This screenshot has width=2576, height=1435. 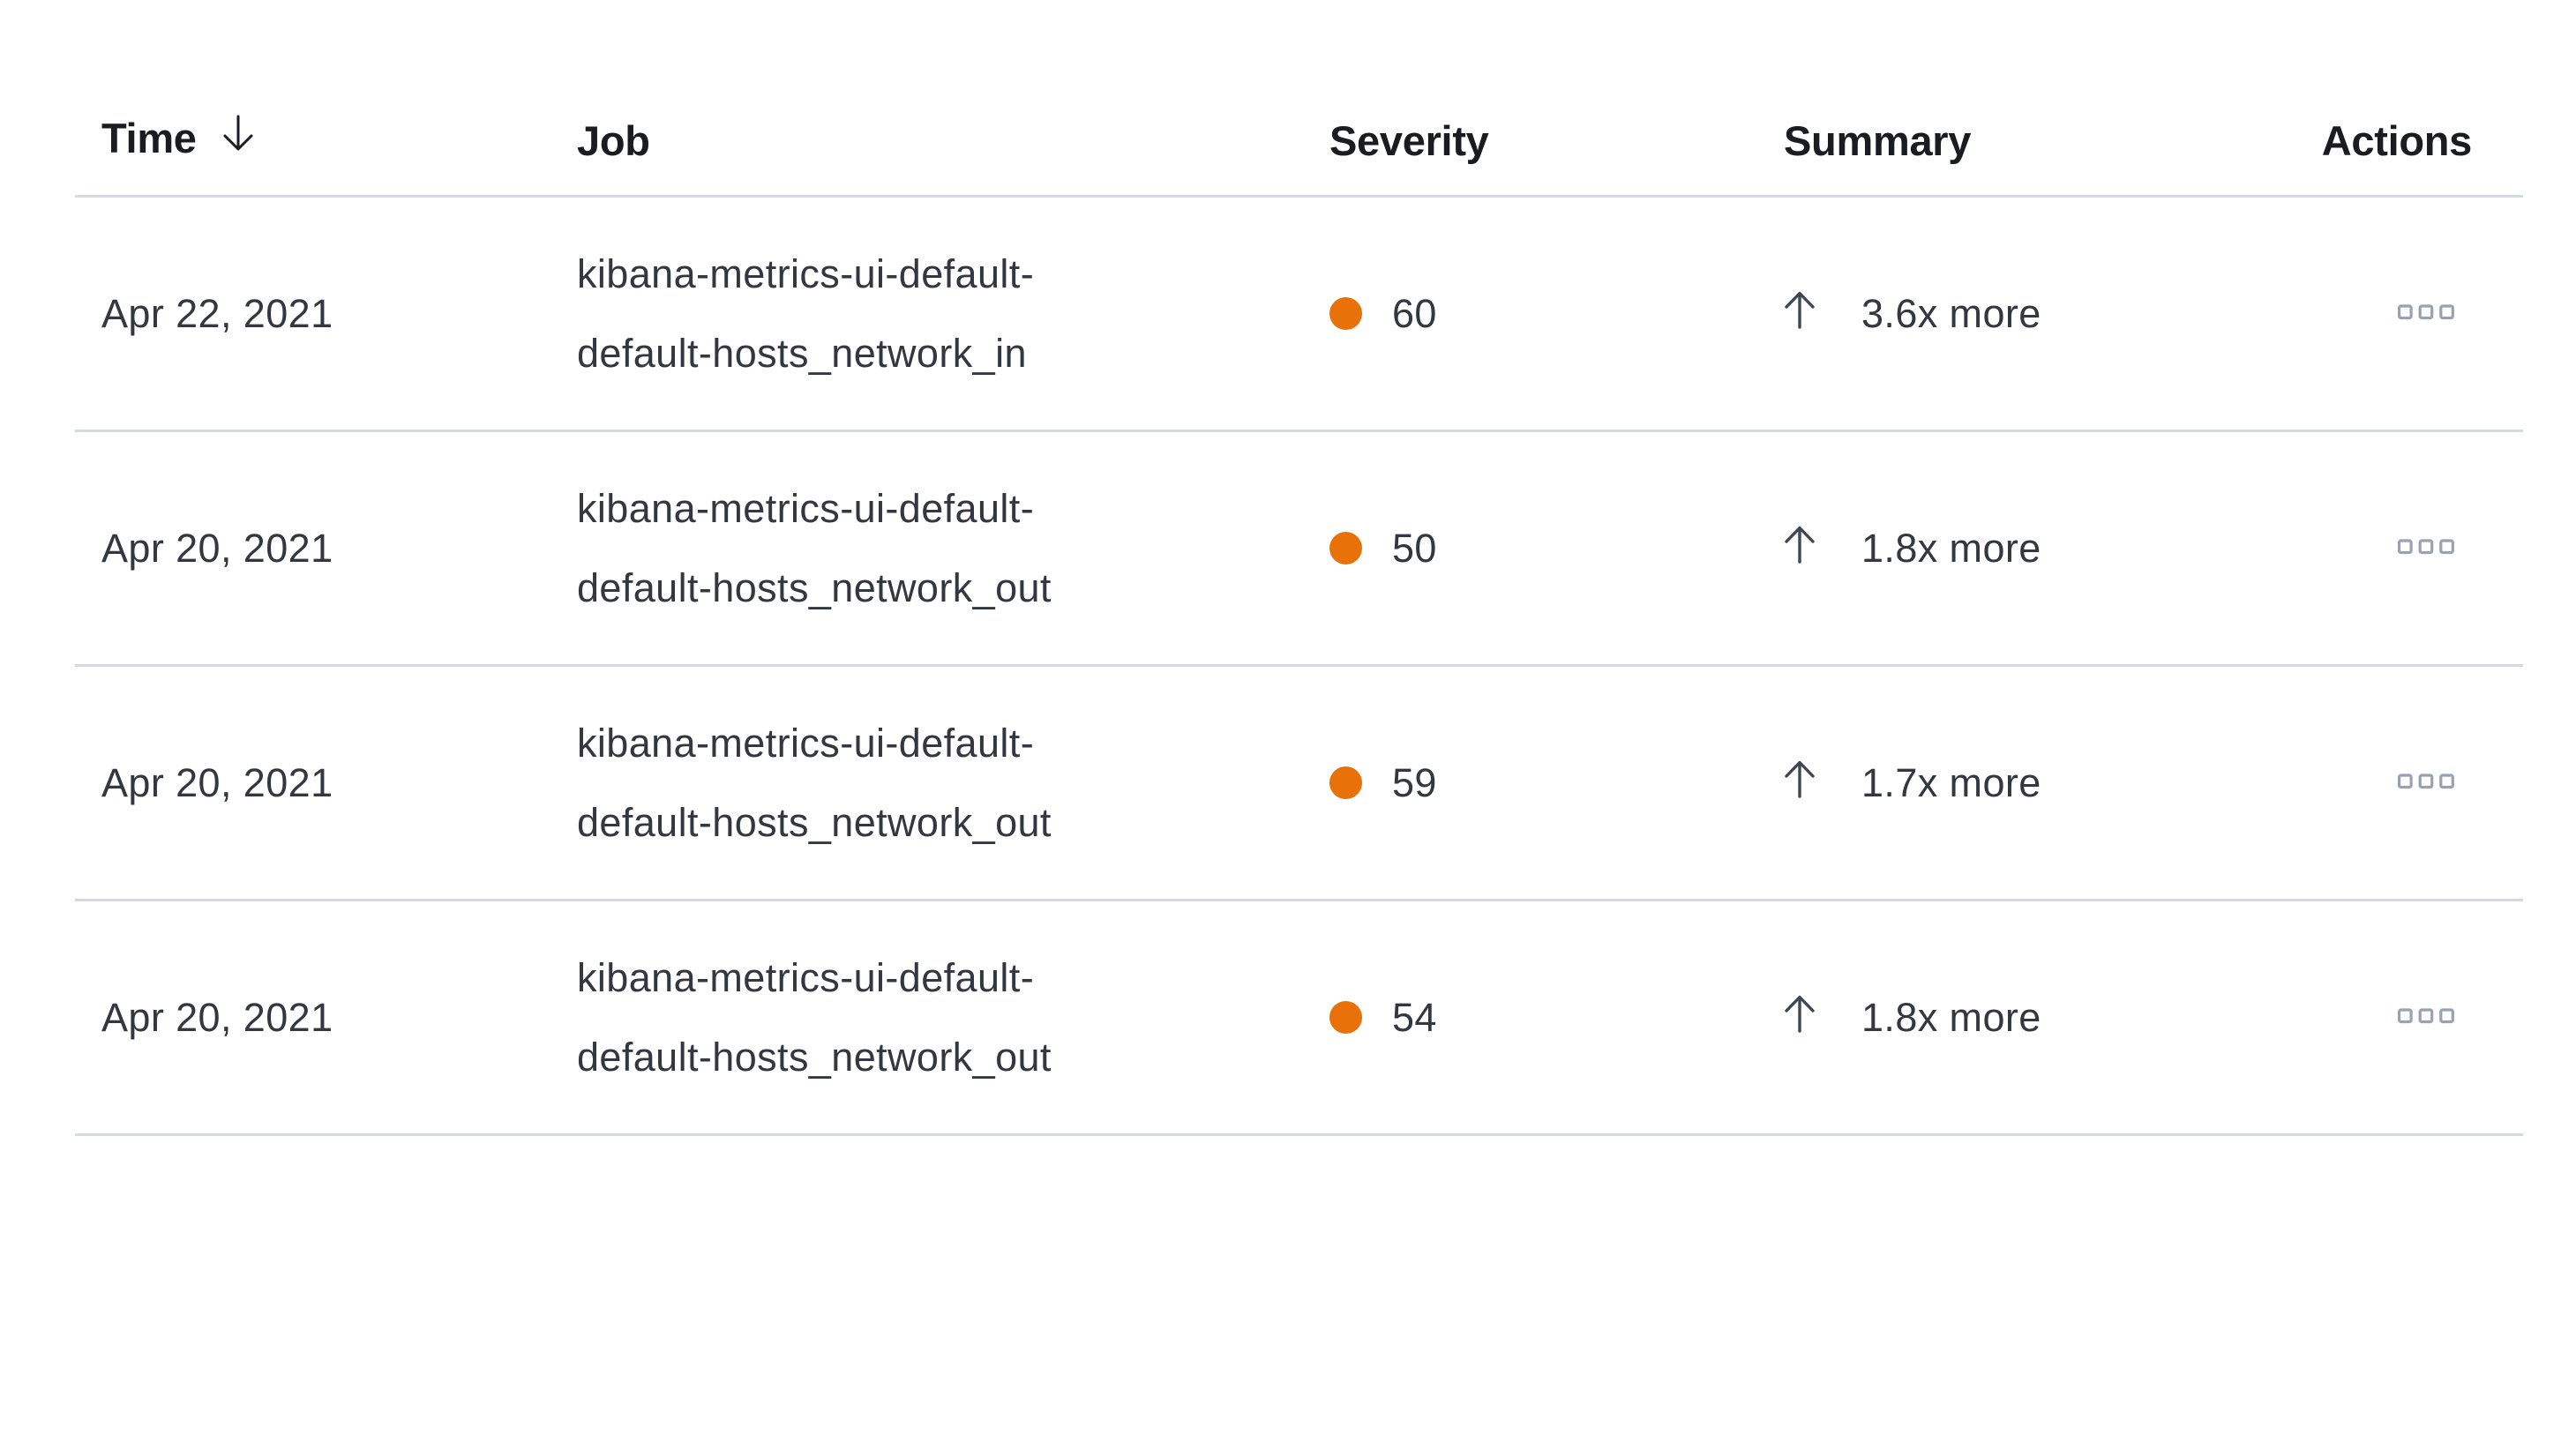 What do you see at coordinates (217, 313) in the screenshot?
I see `time-cell: Apr 22, 2021` at bounding box center [217, 313].